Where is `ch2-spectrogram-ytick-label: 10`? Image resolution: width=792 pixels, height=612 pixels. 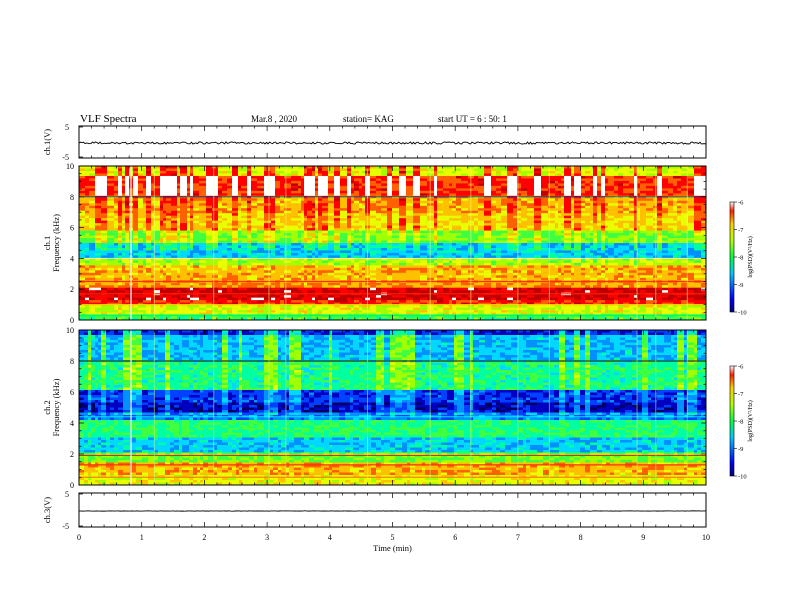 ch2-spectrogram-ytick-label: 10 is located at coordinates (70, 330).